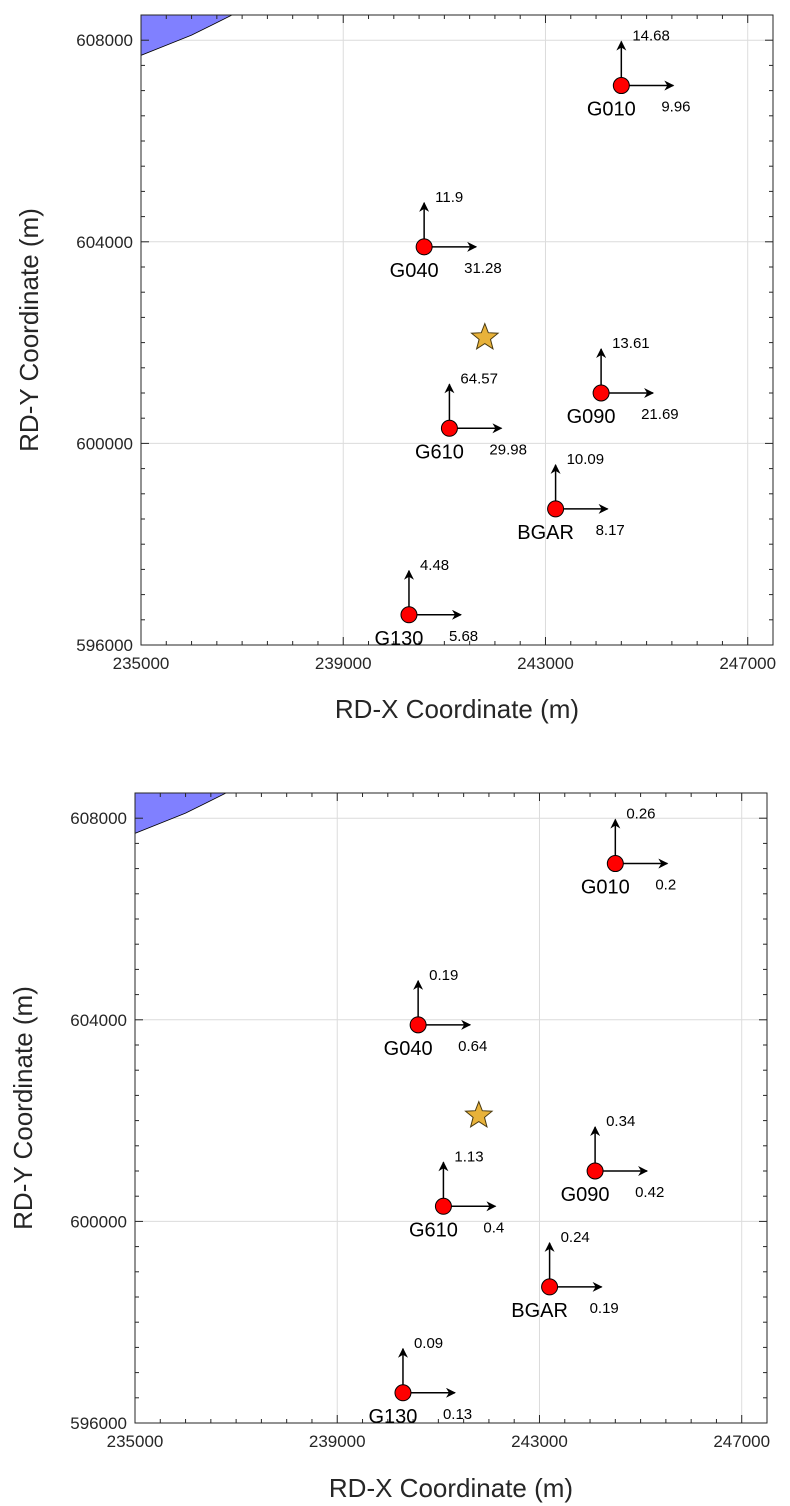  What do you see at coordinates (508, 449) in the screenshot?
I see `east-value-label: 29.98` at bounding box center [508, 449].